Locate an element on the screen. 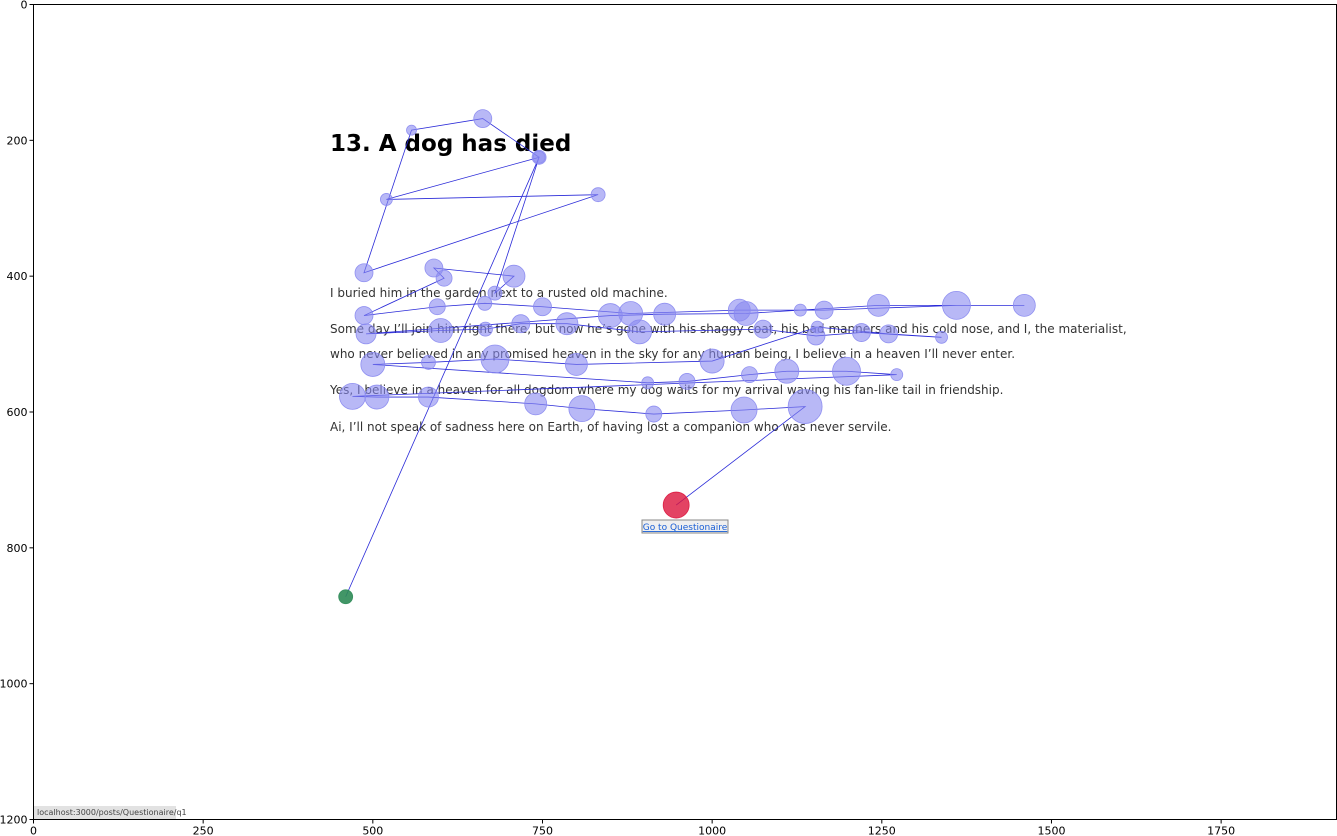 This screenshot has width=1337, height=836. y-tick-label: 1200 is located at coordinates (14, 820).